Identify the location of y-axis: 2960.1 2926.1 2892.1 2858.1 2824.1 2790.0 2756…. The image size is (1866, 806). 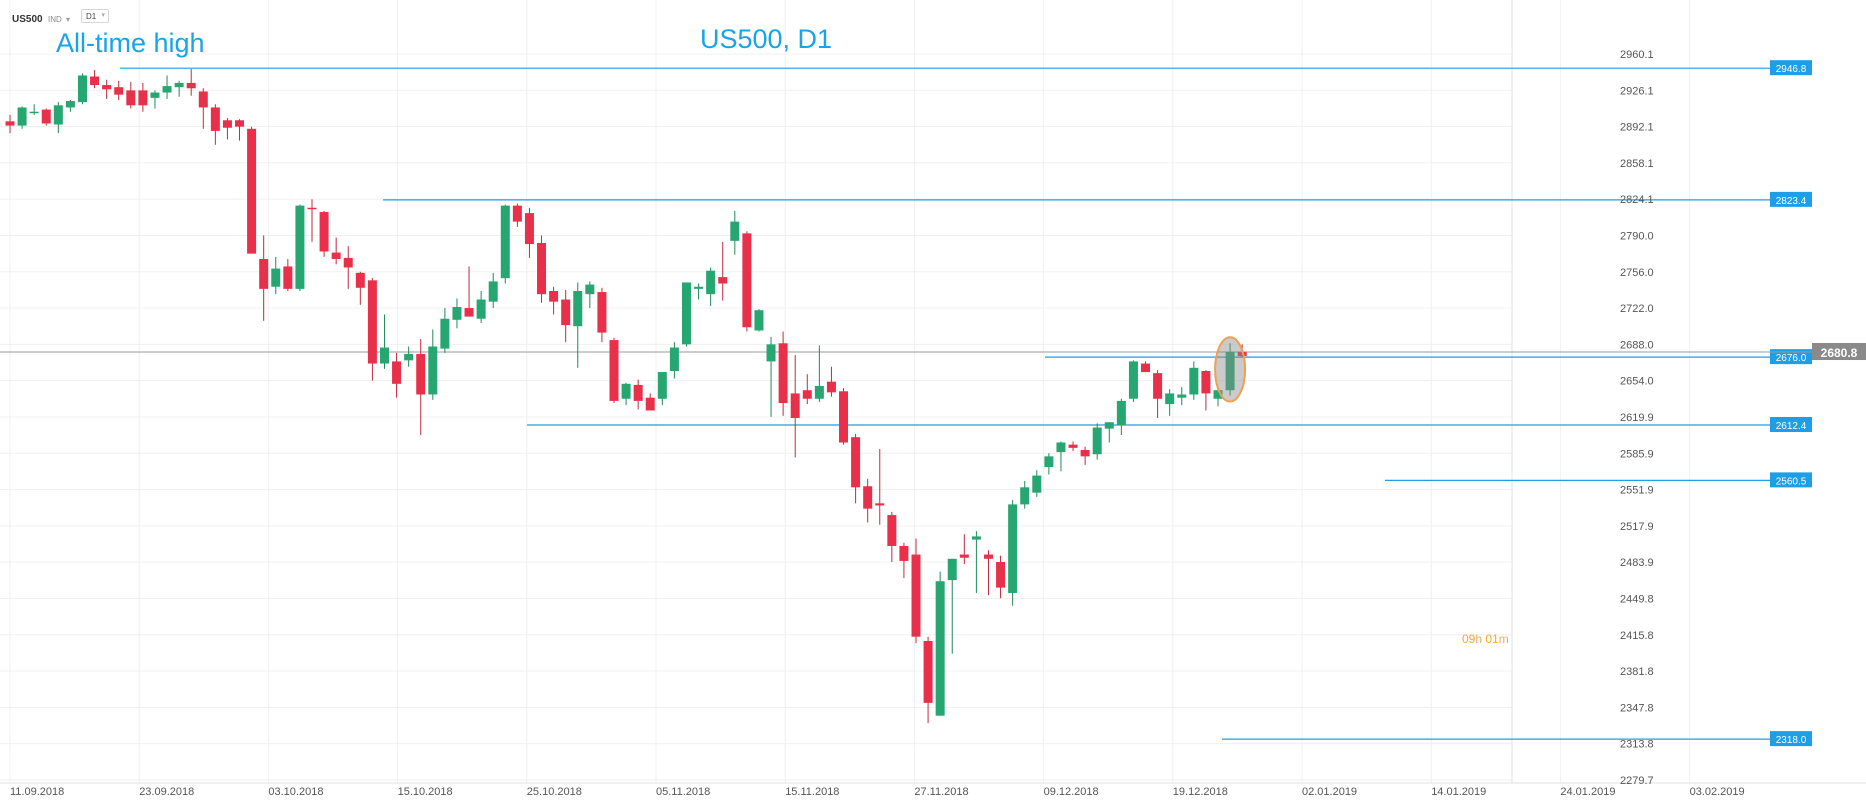
(1637, 418).